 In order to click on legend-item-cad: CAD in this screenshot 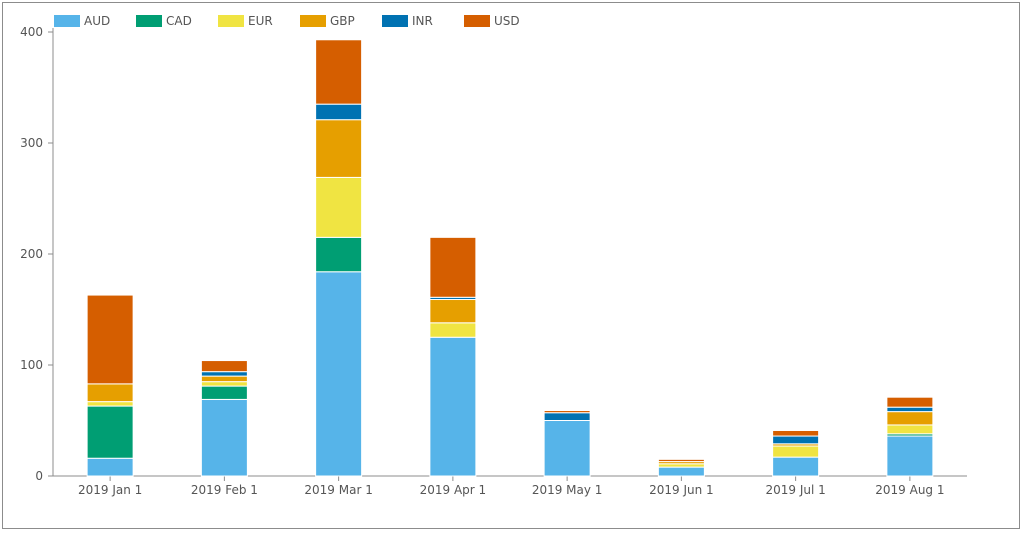, I will do `click(164, 21)`.